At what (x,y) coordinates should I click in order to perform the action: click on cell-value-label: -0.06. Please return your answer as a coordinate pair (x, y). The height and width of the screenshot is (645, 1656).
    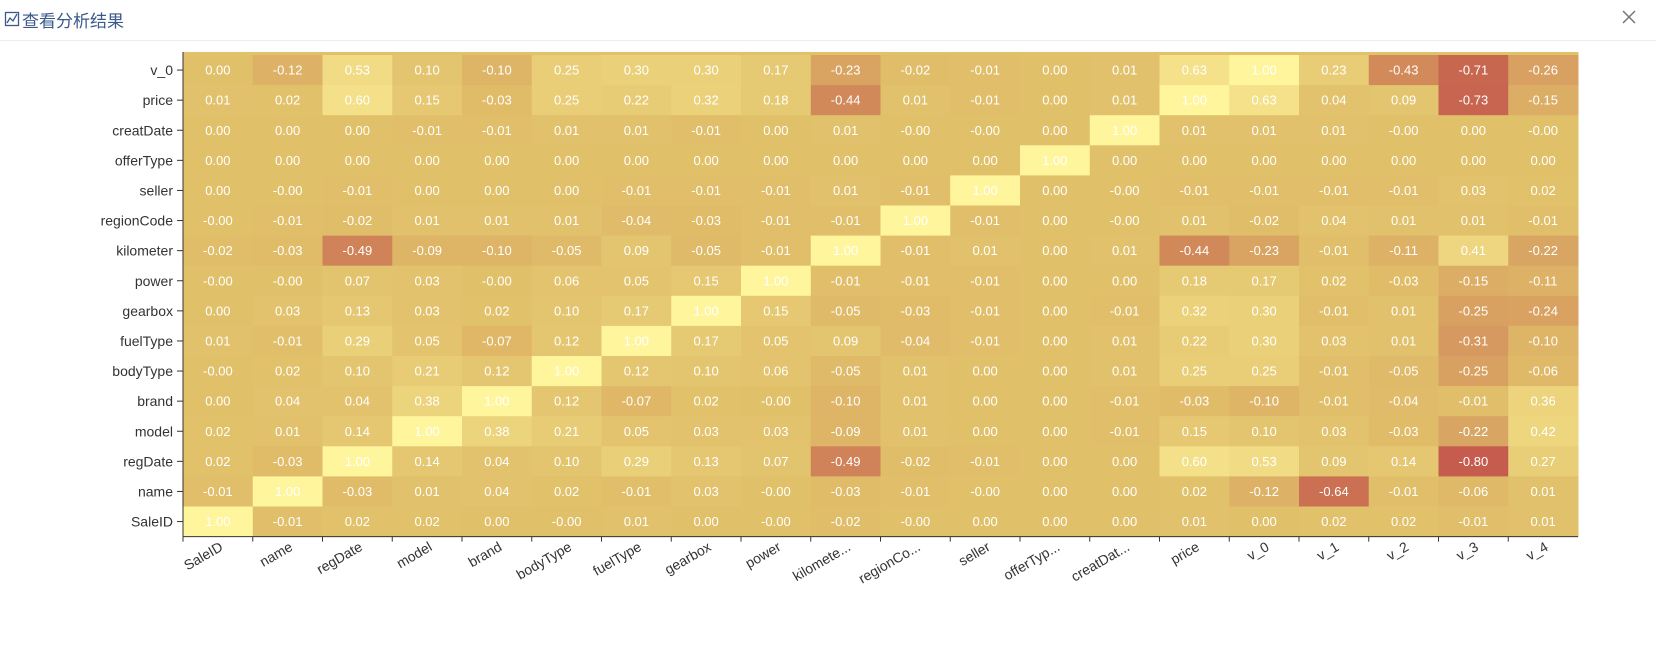
    Looking at the image, I should click on (1474, 491).